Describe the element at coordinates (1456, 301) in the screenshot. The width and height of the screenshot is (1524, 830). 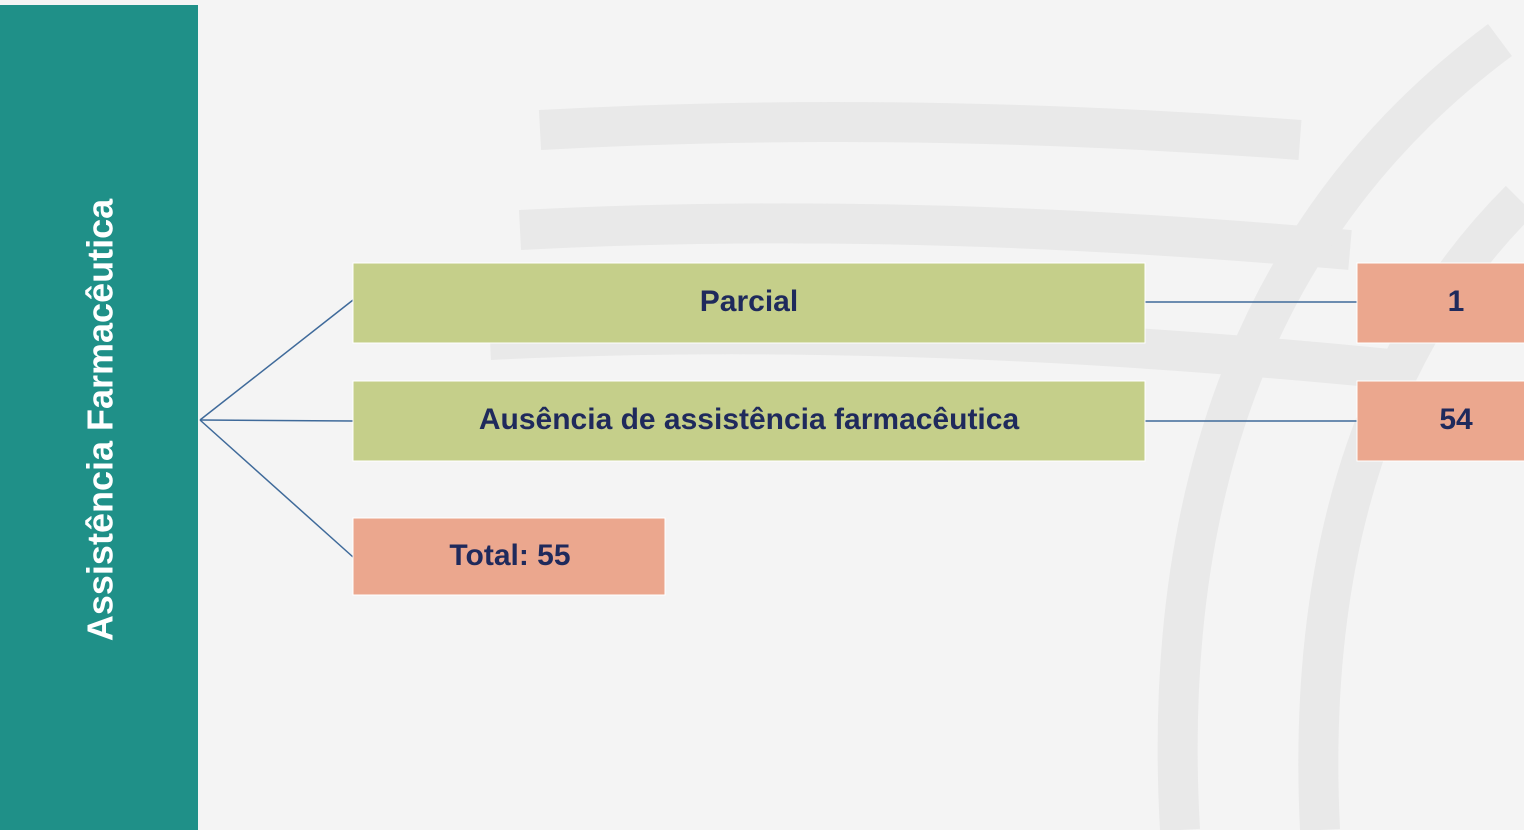
I see `count-label: 1` at that location.